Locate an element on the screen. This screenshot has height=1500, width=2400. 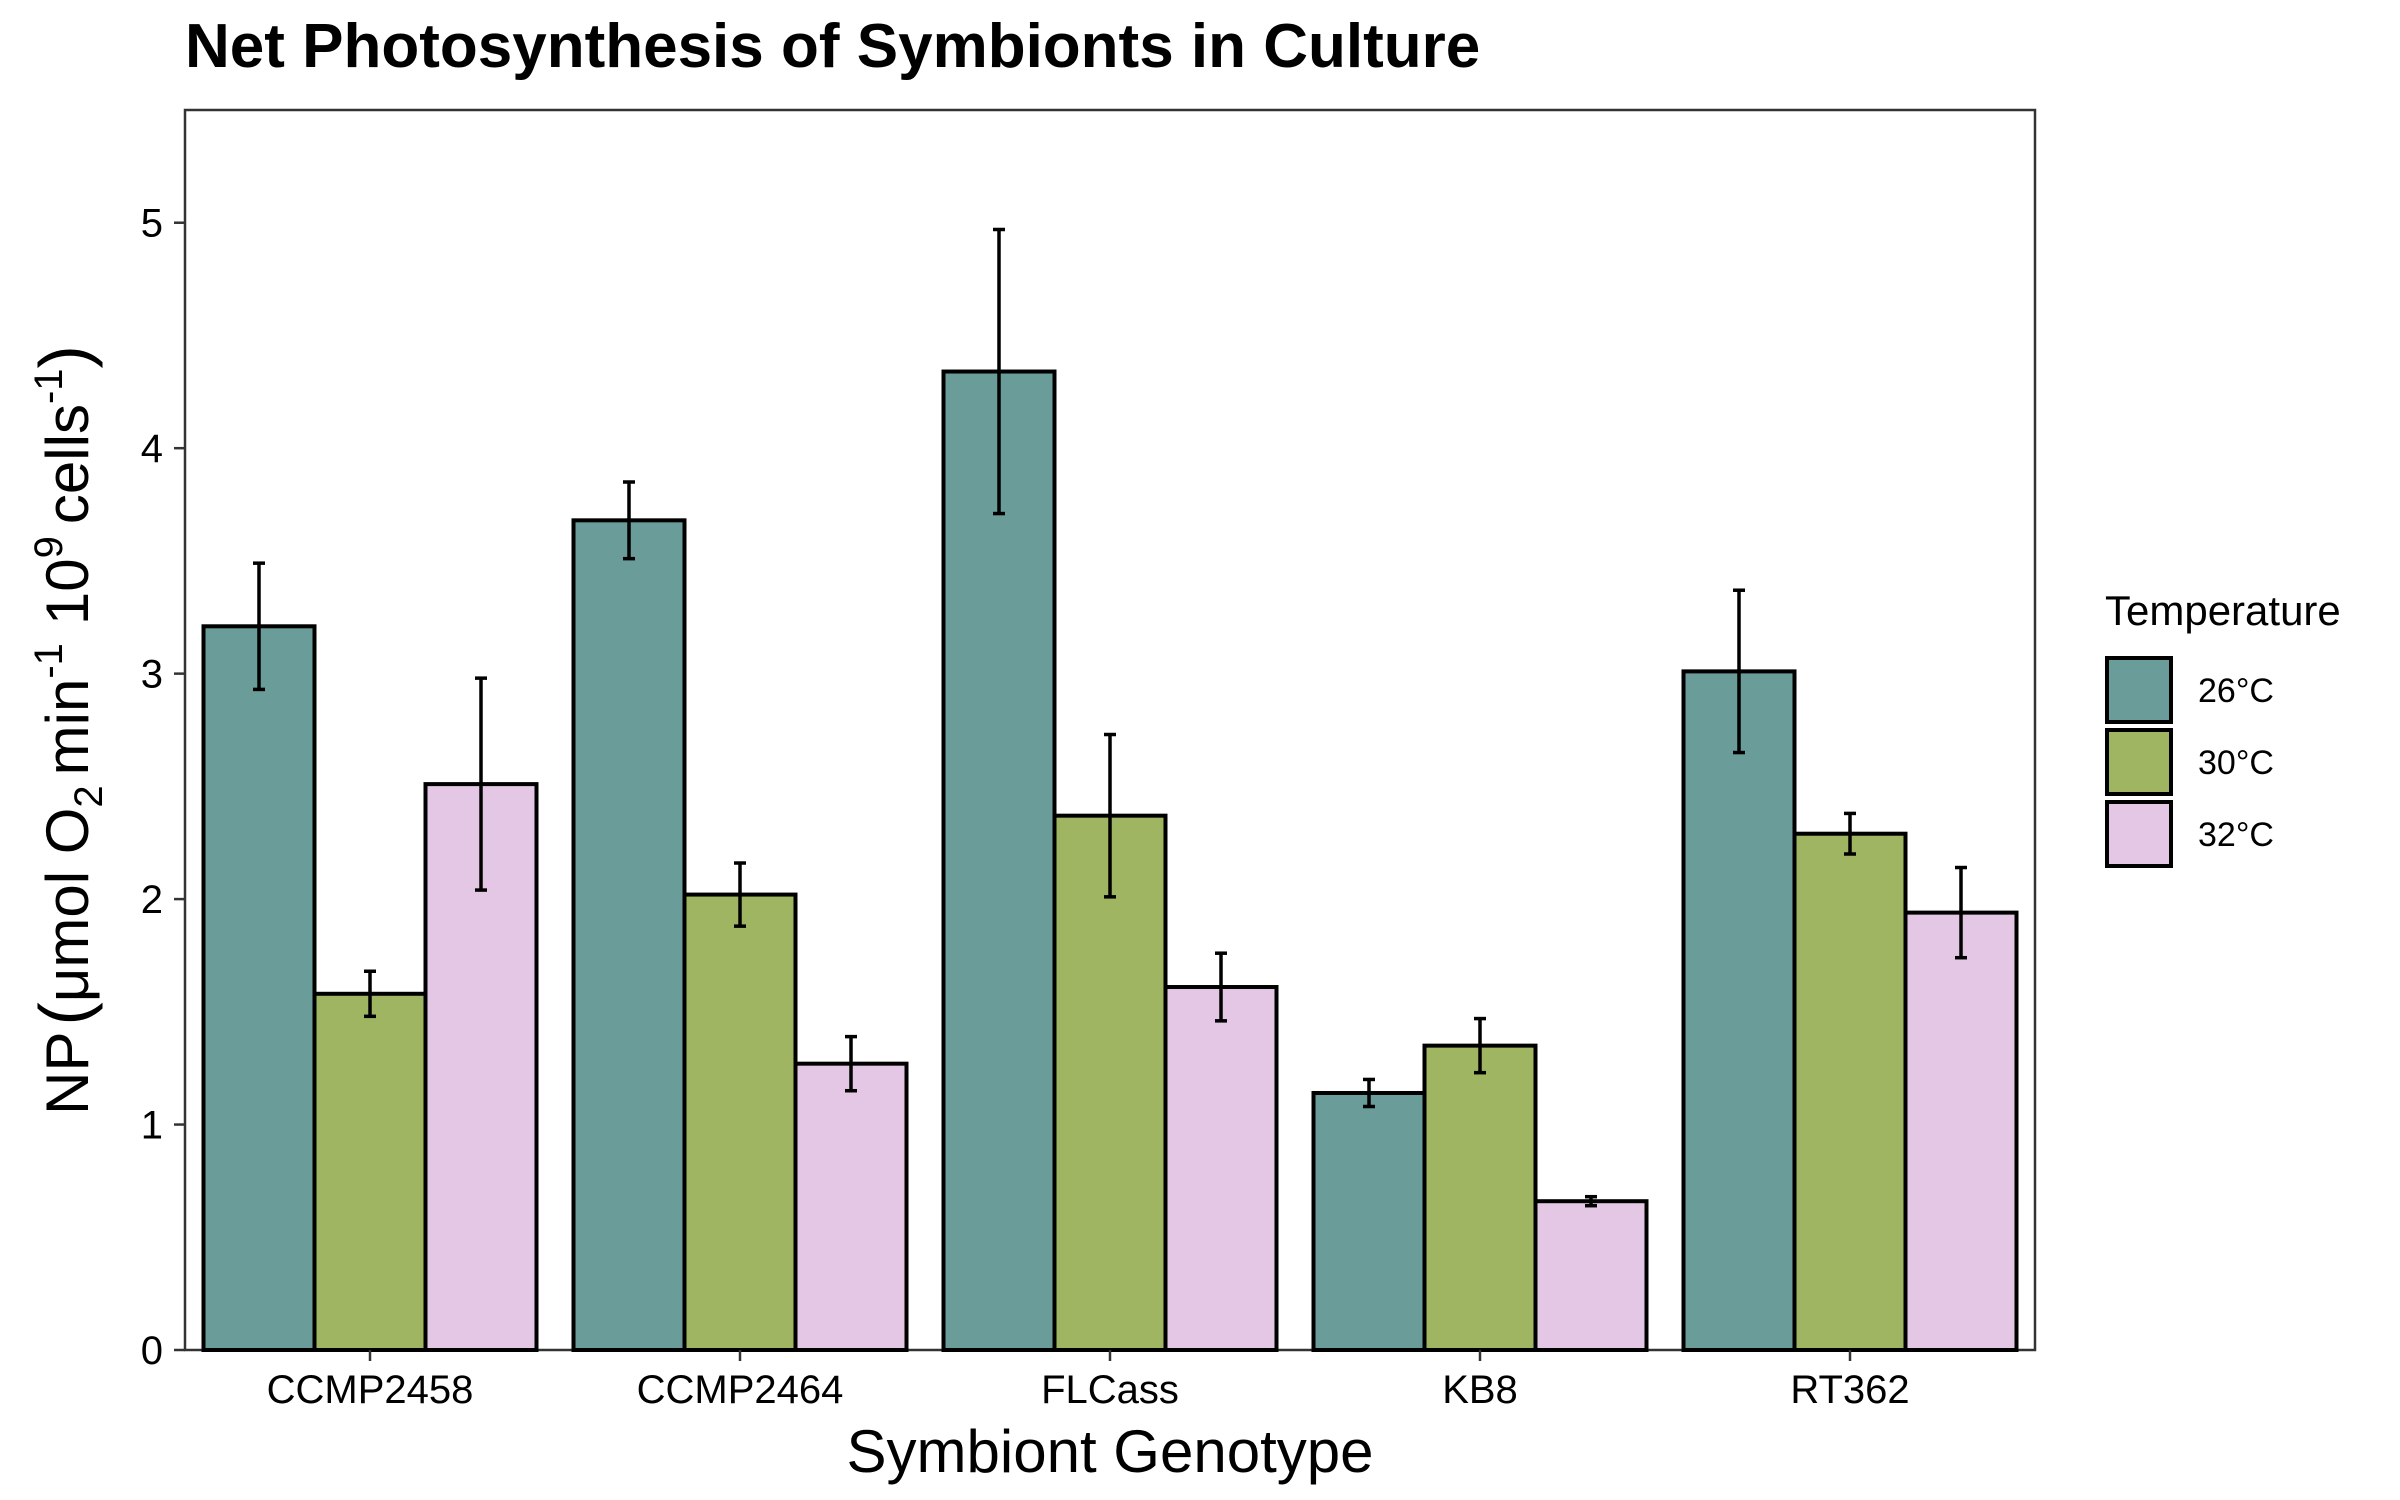
legend-items: 26°C 30°C 32°C is located at coordinates (2189, 762).